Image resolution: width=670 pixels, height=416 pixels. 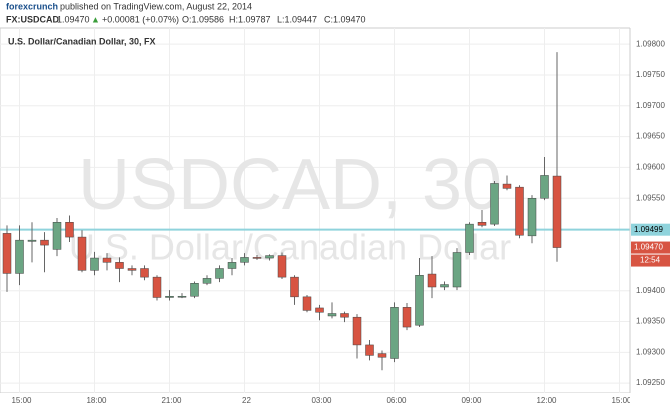 What do you see at coordinates (82, 41) in the screenshot?
I see `chart-title: U.S. Dollar/Canadian Dollar, 30, FX` at bounding box center [82, 41].